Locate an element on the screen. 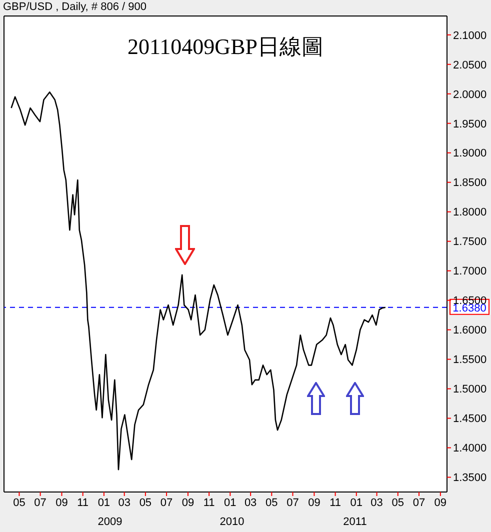 The width and height of the screenshot is (491, 532). y-tick-label: 1.3500 is located at coordinates (470, 478).